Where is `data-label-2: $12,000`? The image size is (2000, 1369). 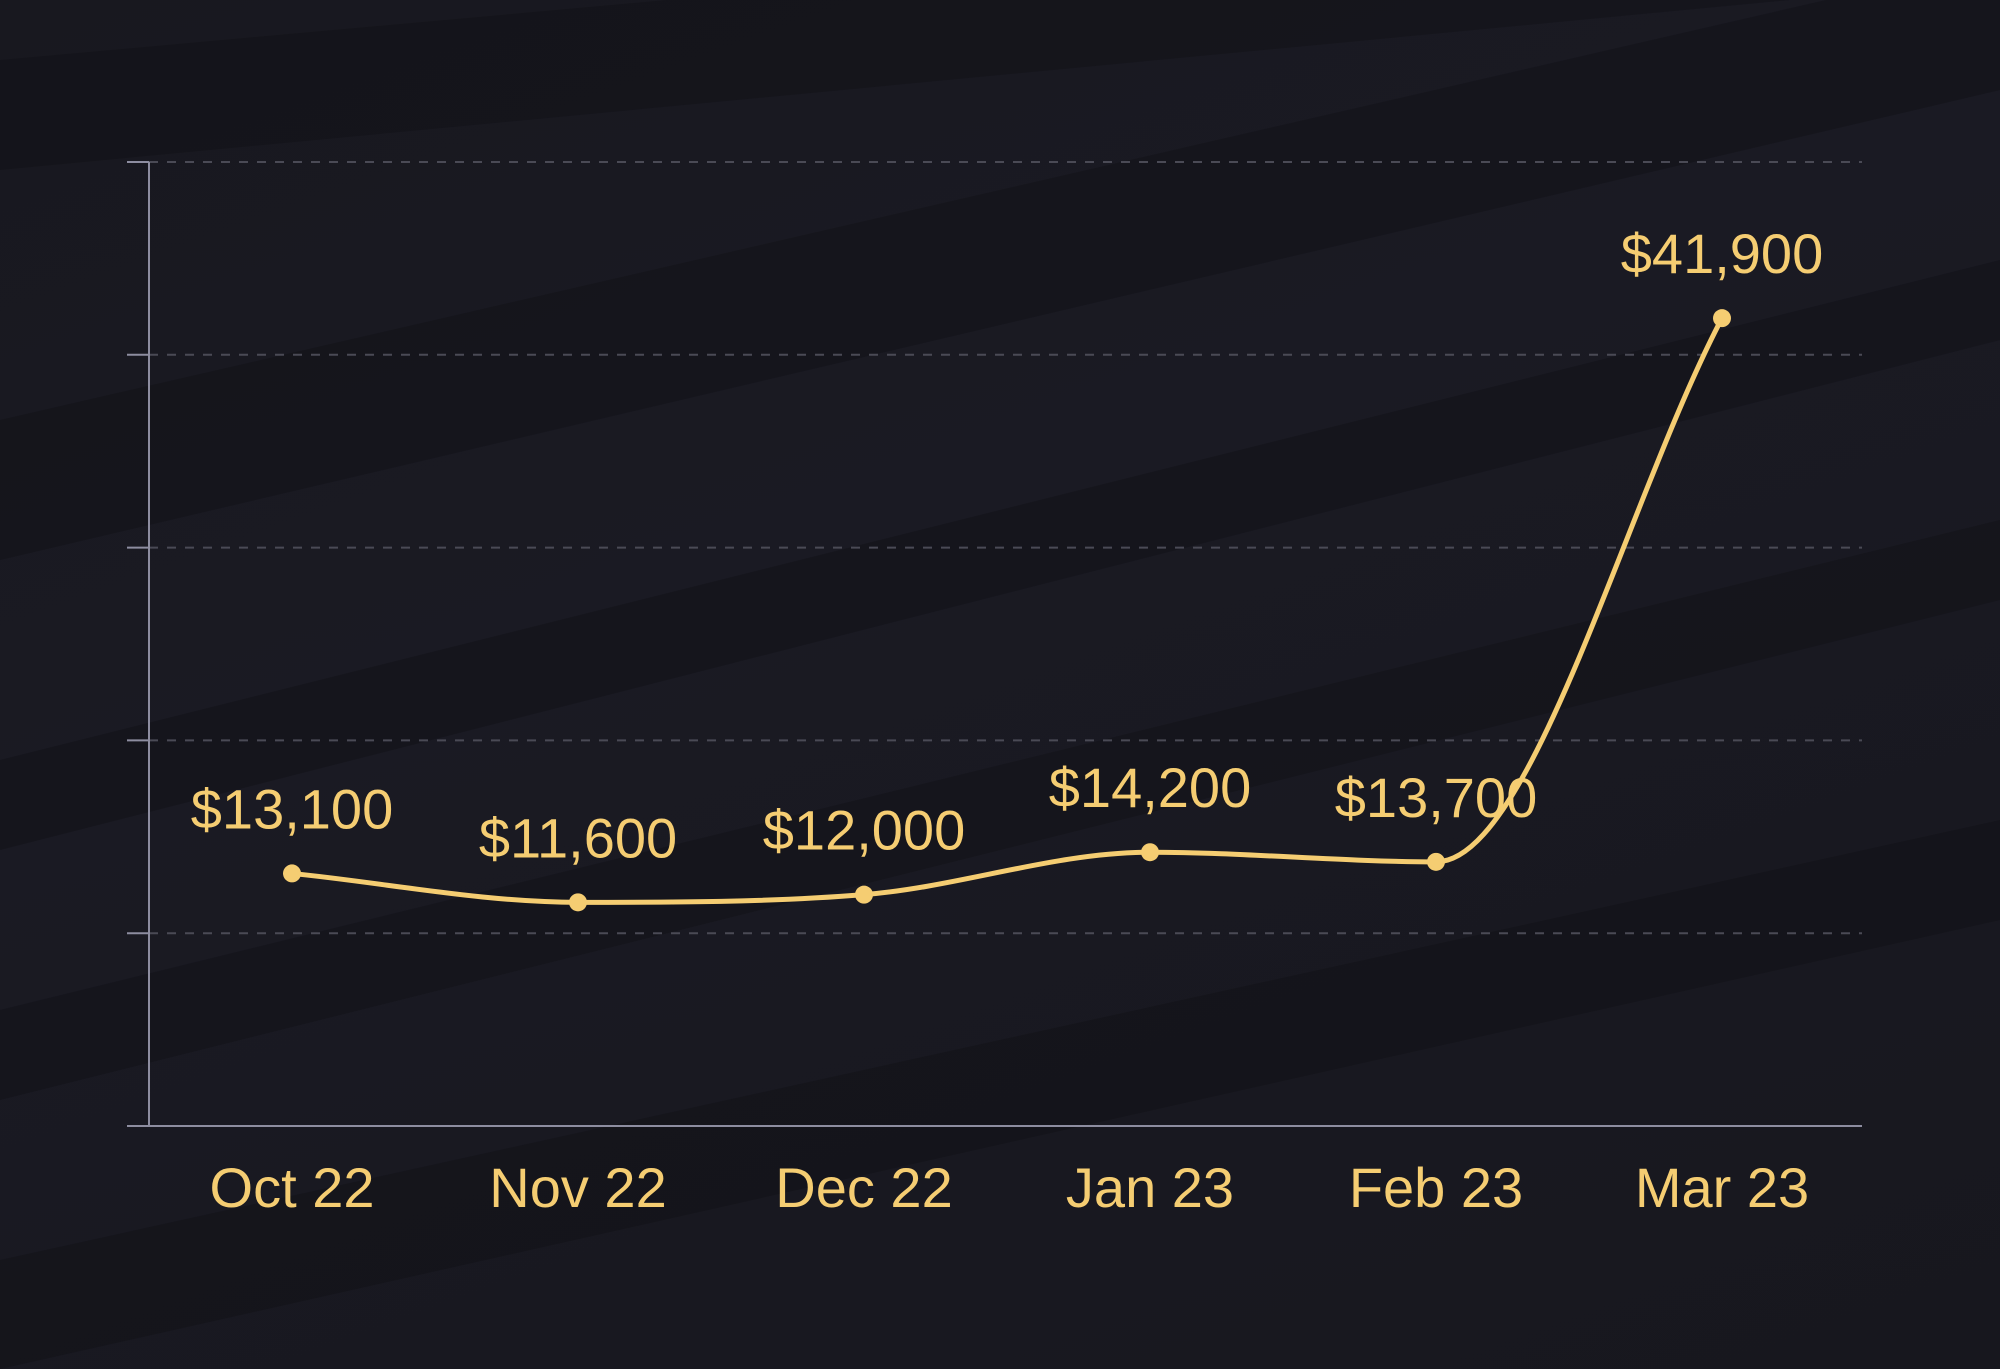
data-label-2: $12,000 is located at coordinates (864, 830).